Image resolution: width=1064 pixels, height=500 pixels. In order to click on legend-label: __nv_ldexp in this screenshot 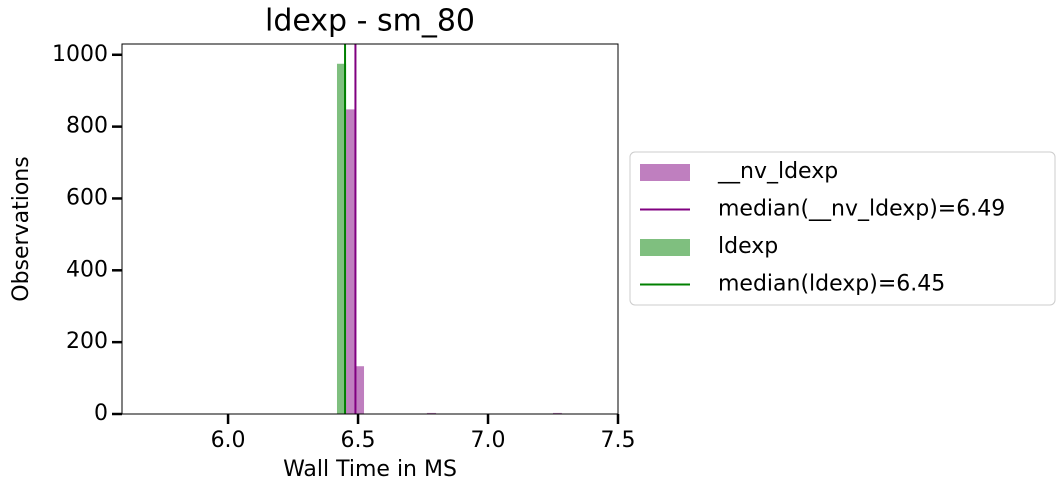, I will do `click(777, 171)`.